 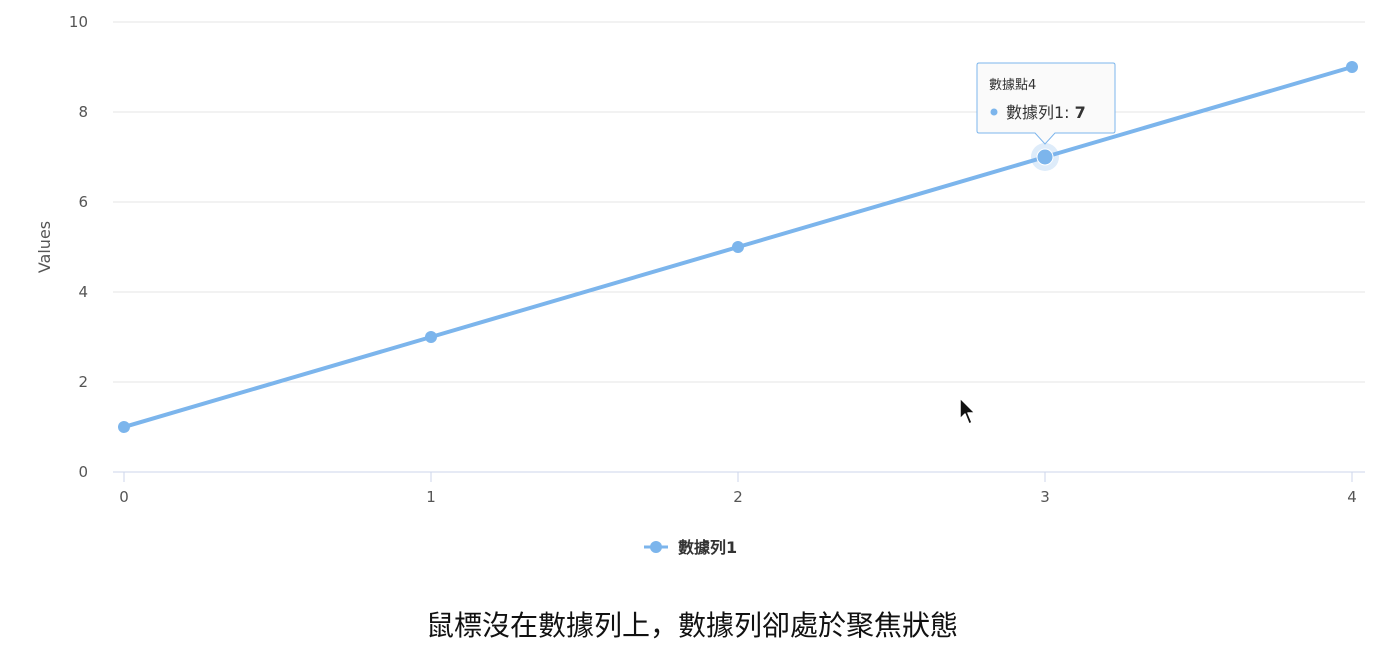 I want to click on x-tick-label: 1, so click(x=431, y=497).